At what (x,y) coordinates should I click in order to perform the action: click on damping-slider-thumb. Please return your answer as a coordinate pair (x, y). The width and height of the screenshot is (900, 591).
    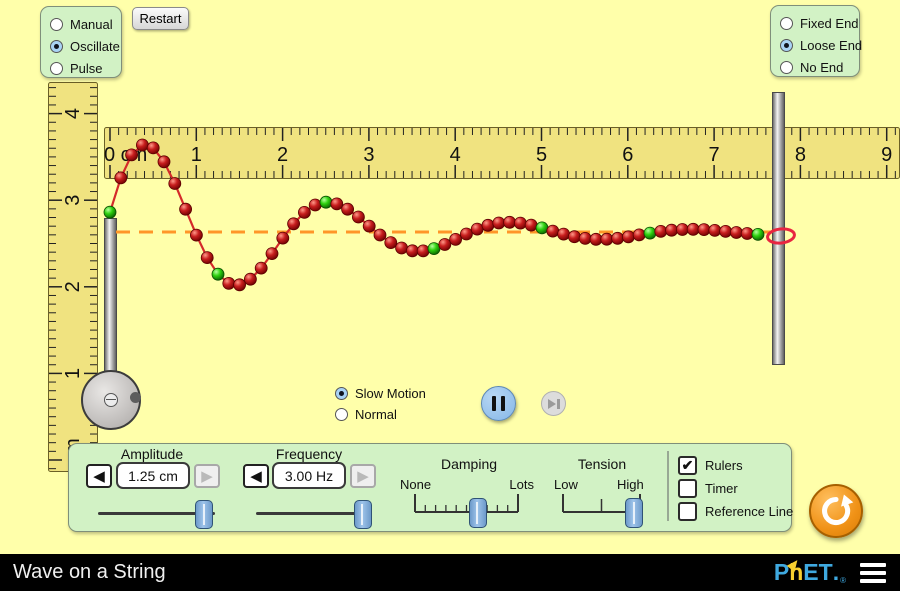
    Looking at the image, I should click on (477, 513).